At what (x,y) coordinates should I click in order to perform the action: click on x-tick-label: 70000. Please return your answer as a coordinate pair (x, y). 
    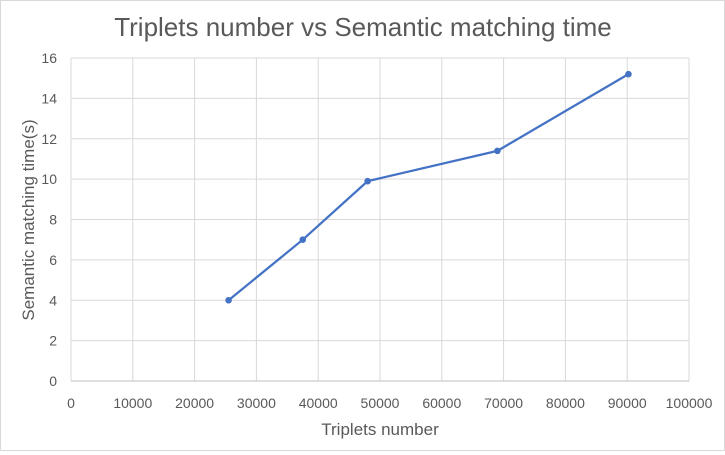
    Looking at the image, I should click on (503, 403).